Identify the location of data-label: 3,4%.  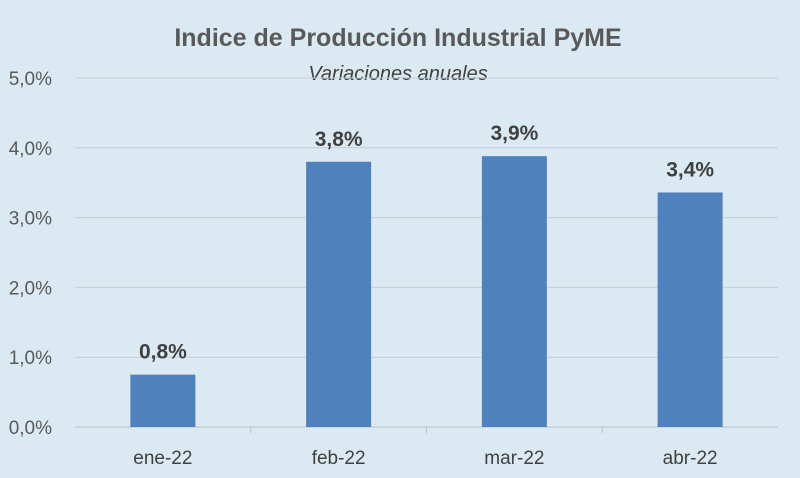
(690, 169).